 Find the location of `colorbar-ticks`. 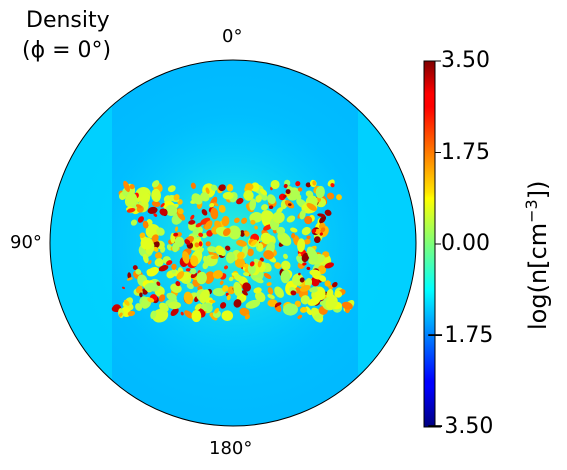

colorbar-ticks is located at coordinates (438, 244).